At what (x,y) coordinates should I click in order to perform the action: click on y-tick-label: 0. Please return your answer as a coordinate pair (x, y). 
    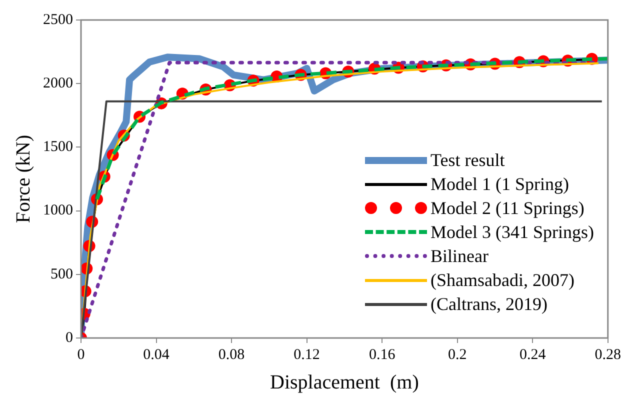
    Looking at the image, I should click on (69, 338).